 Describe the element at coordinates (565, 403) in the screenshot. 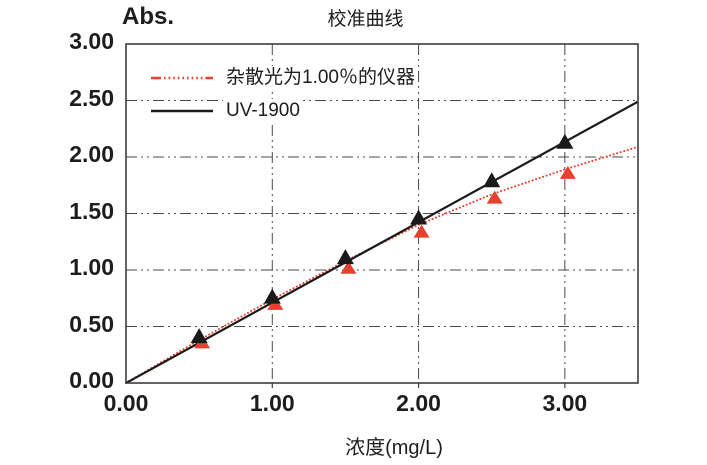

I see `x-tick-label: 3.00` at that location.